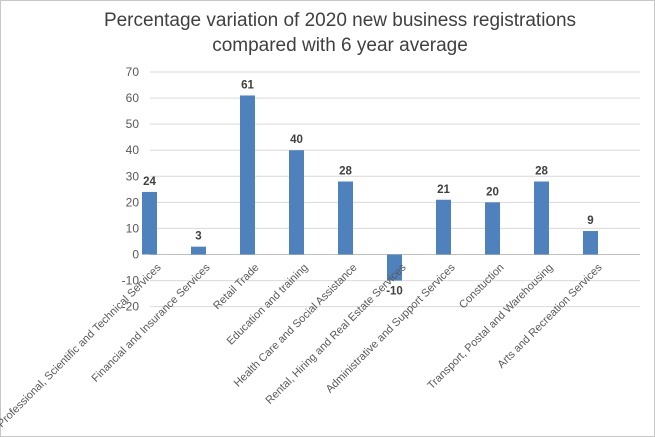 The image size is (655, 437). I want to click on category-label: Retail Trade, so click(236, 287).